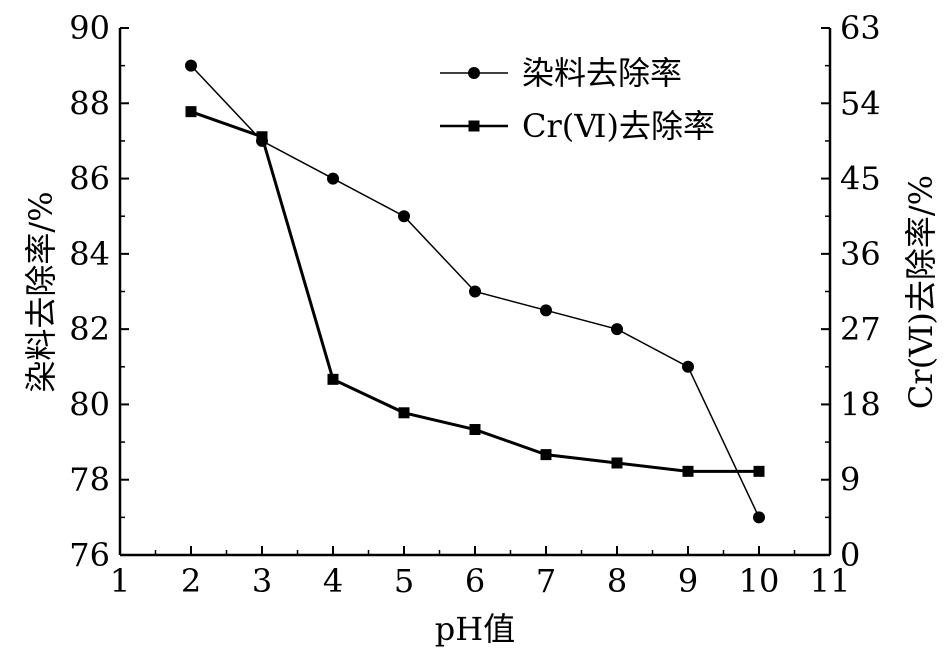  Describe the element at coordinates (89, 28) in the screenshot. I see `y-left-tick-label: 90` at that location.